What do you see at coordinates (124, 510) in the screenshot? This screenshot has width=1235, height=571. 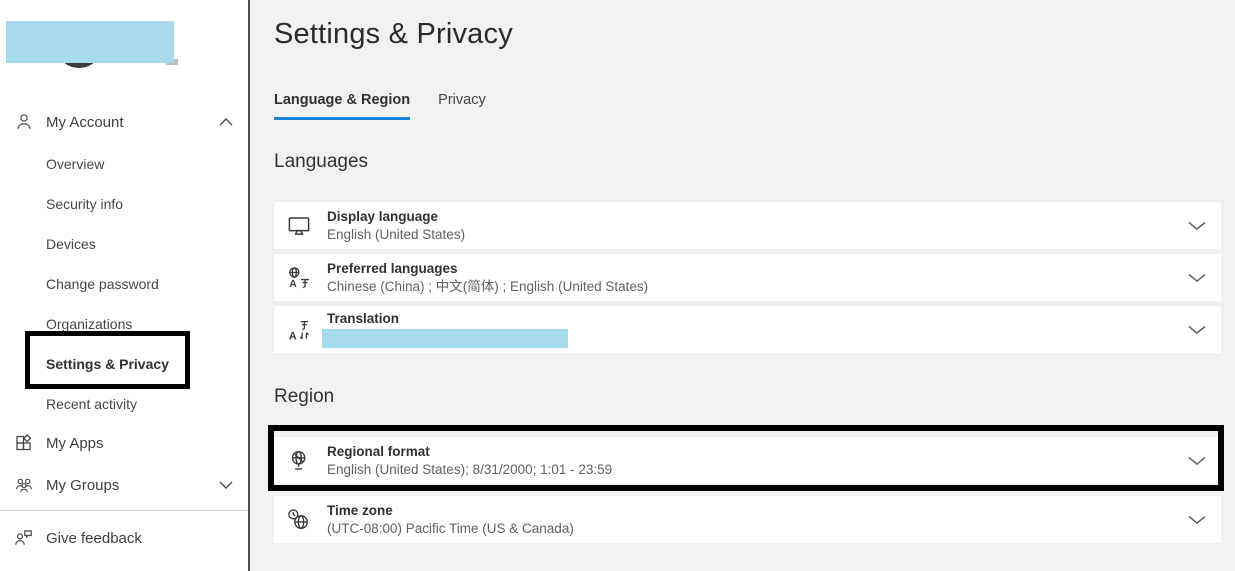 I see `sidebar-divider` at bounding box center [124, 510].